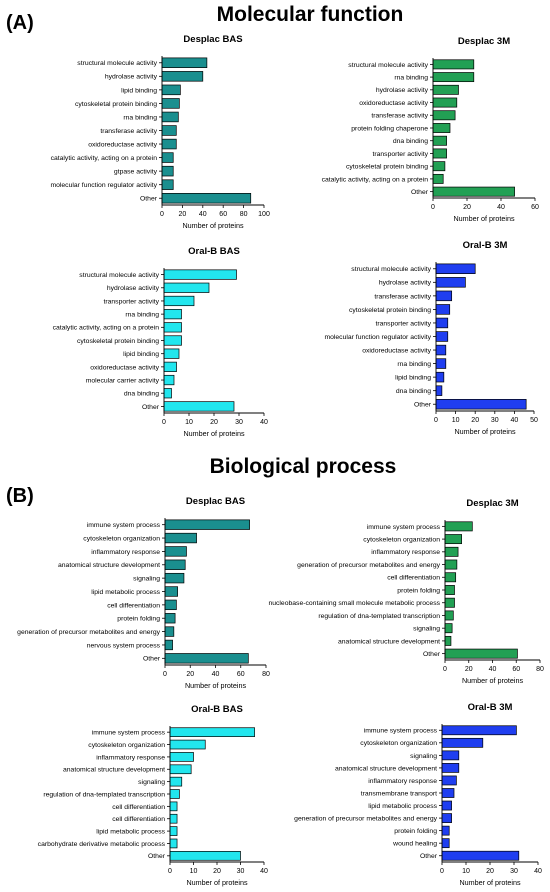  Describe the element at coordinates (303, 466) in the screenshot. I see `section-b-title: Biological process` at that location.